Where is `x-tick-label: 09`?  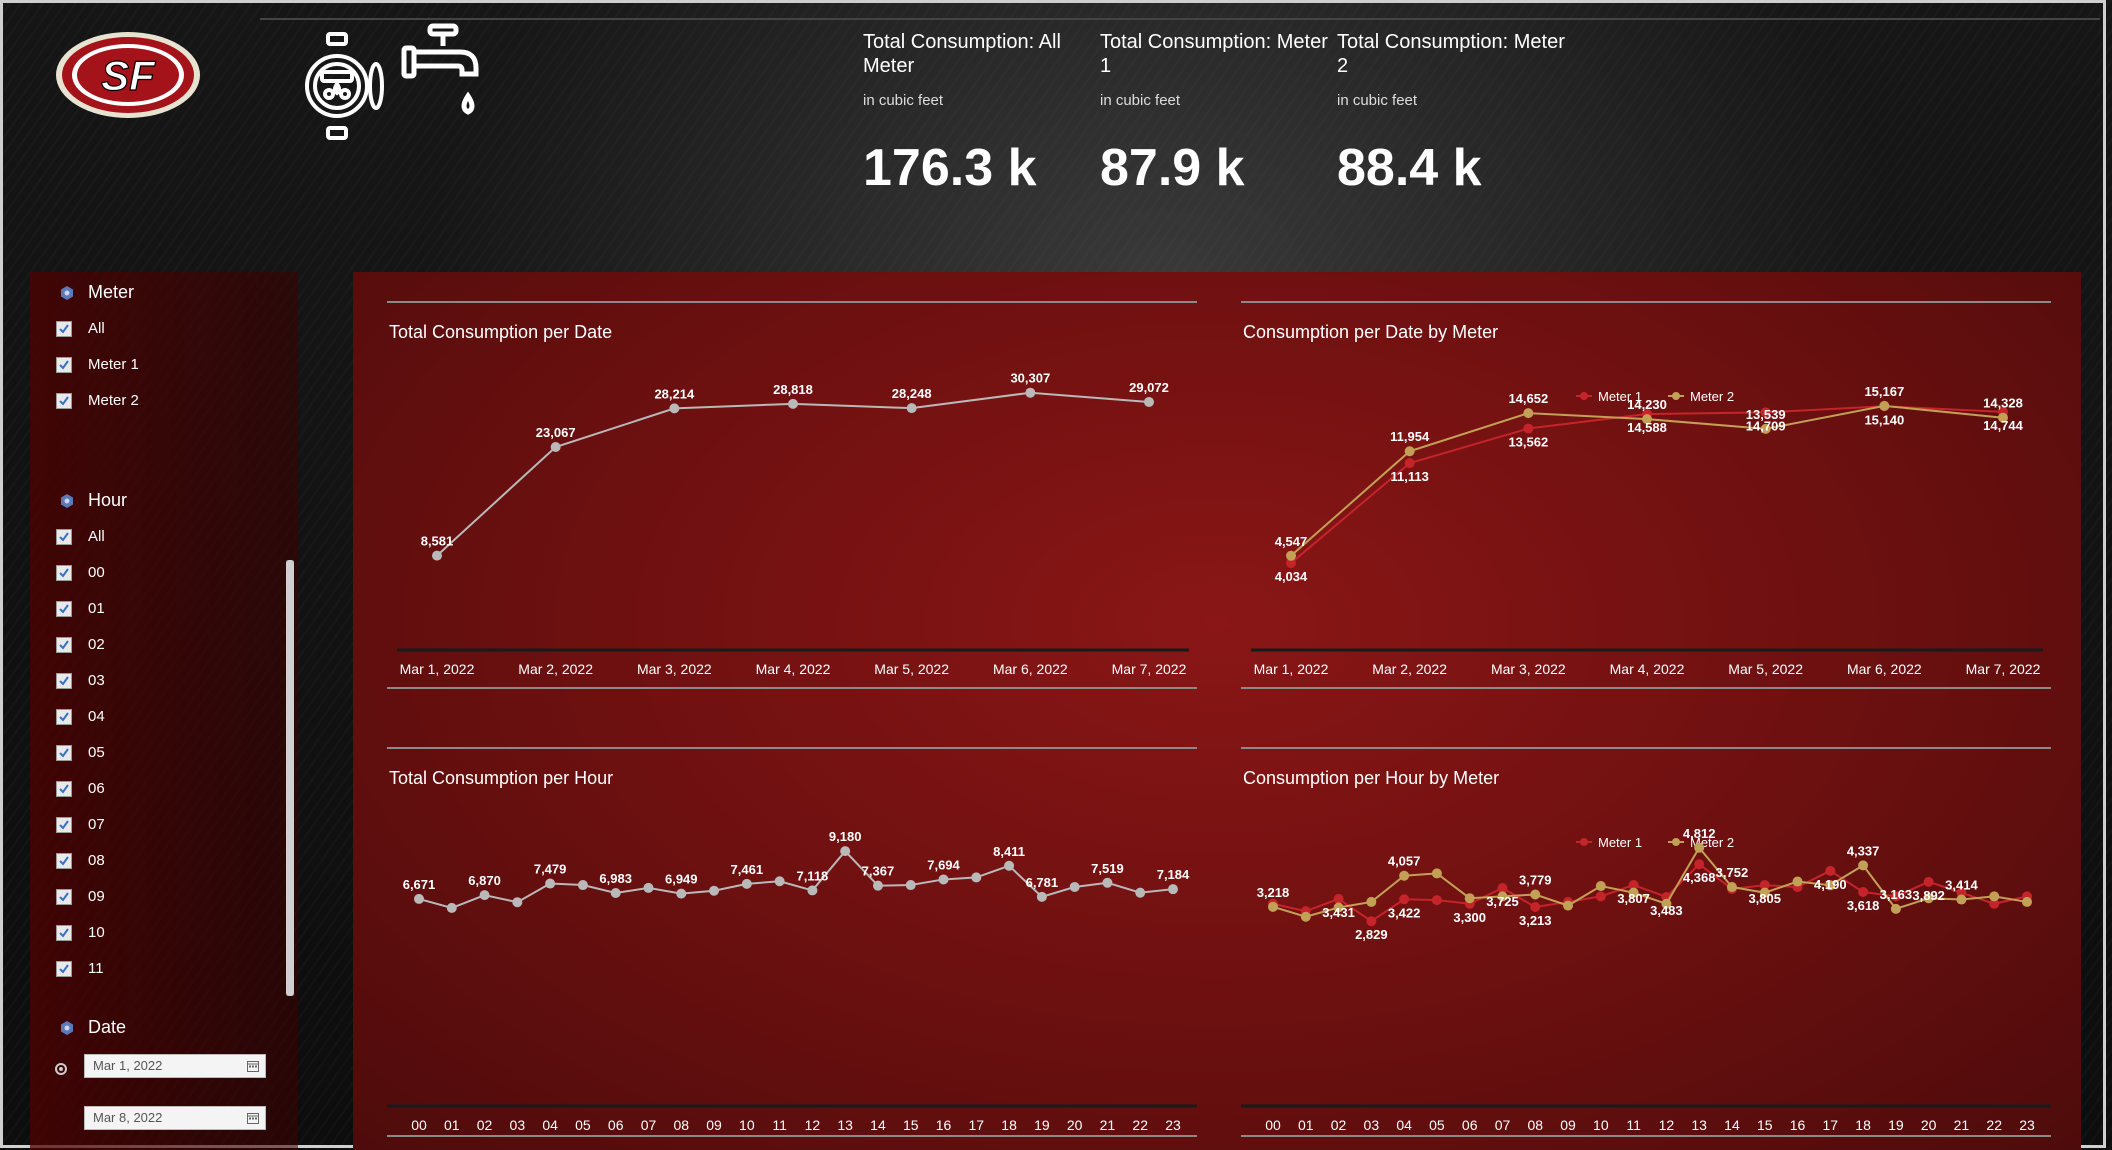 x-tick-label: 09 is located at coordinates (1568, 1125).